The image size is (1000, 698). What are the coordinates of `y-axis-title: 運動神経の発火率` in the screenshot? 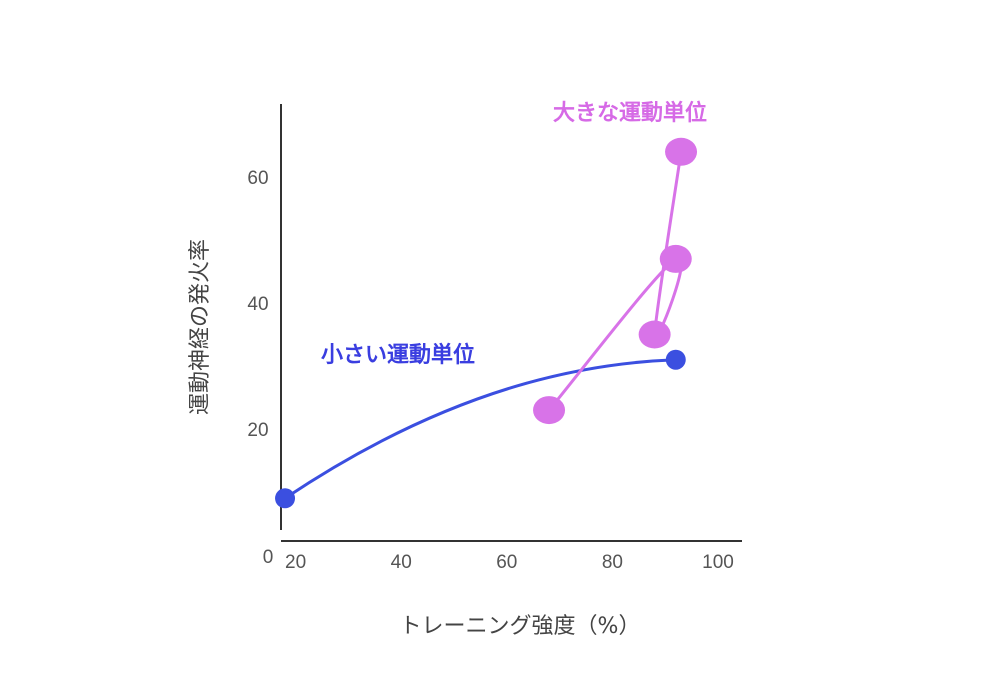 It's located at (200, 327).